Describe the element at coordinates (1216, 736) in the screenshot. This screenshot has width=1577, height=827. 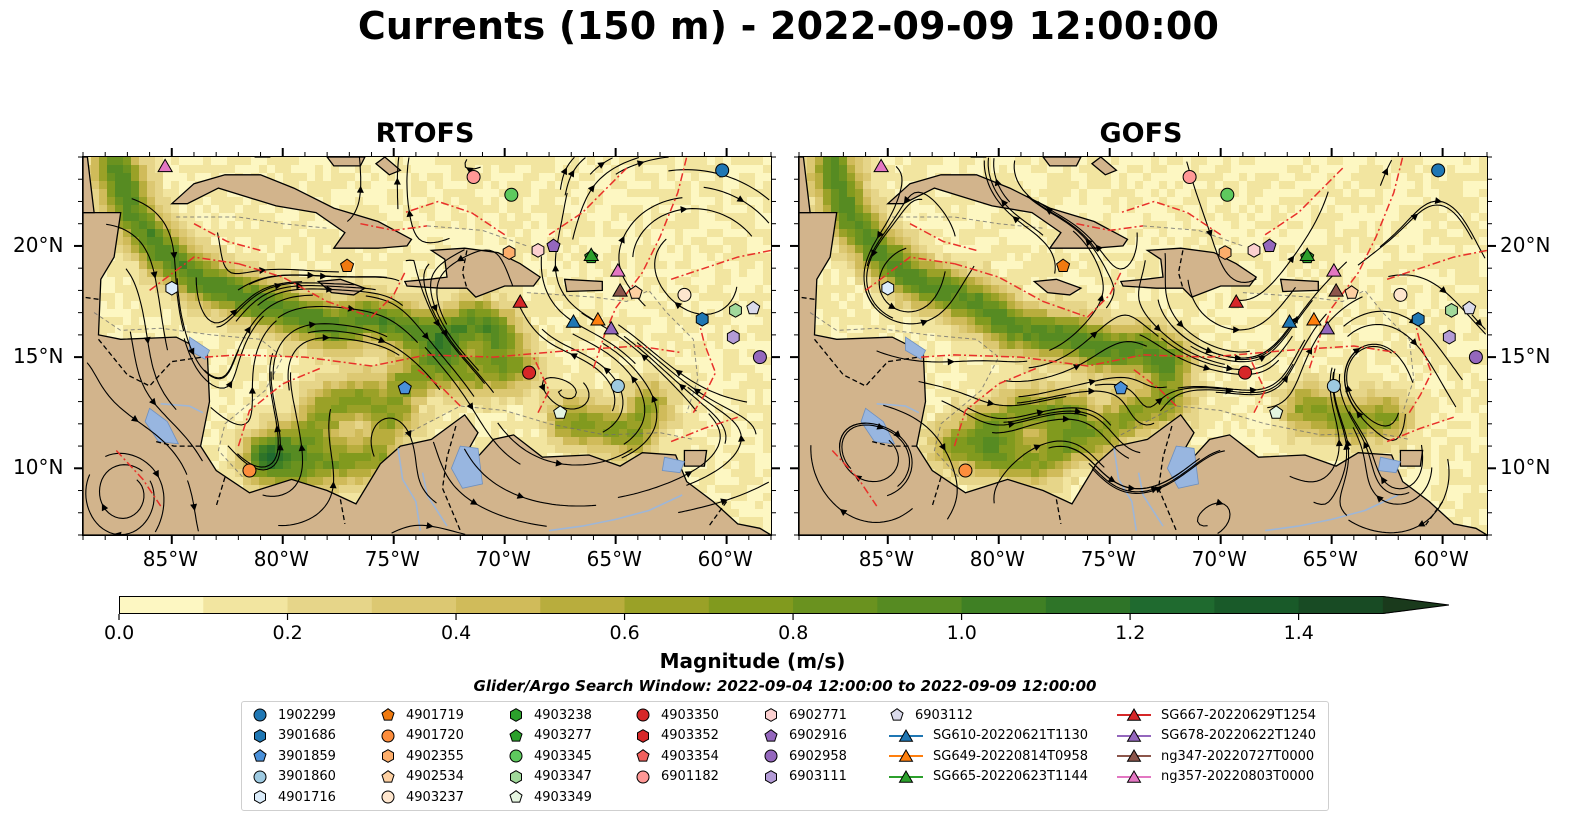
I see `legend-item: SG678-20220622T1240` at that location.